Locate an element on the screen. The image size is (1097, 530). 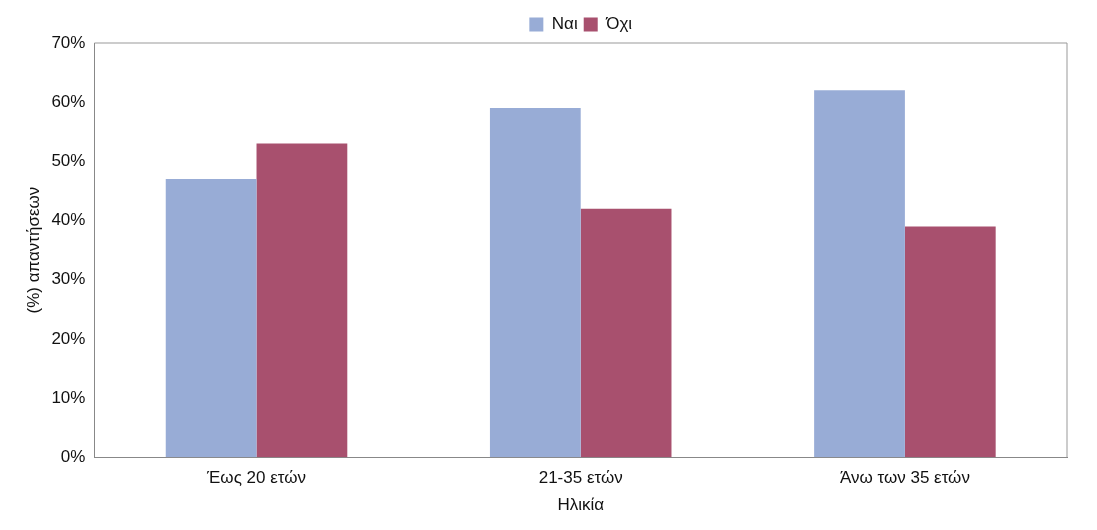
y-tick-label: 70% is located at coordinates (68, 42).